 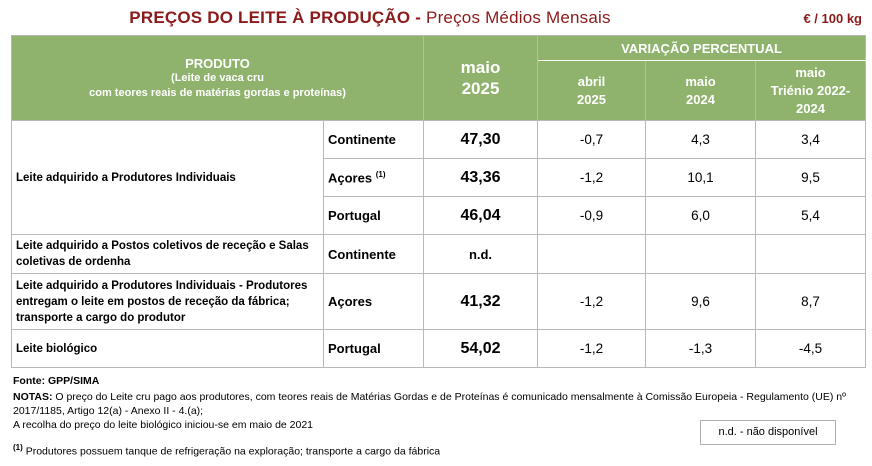 I want to click on table-row: Açores (1) 43,36 -1,2 10,1 9,5, so click(x=439, y=177).